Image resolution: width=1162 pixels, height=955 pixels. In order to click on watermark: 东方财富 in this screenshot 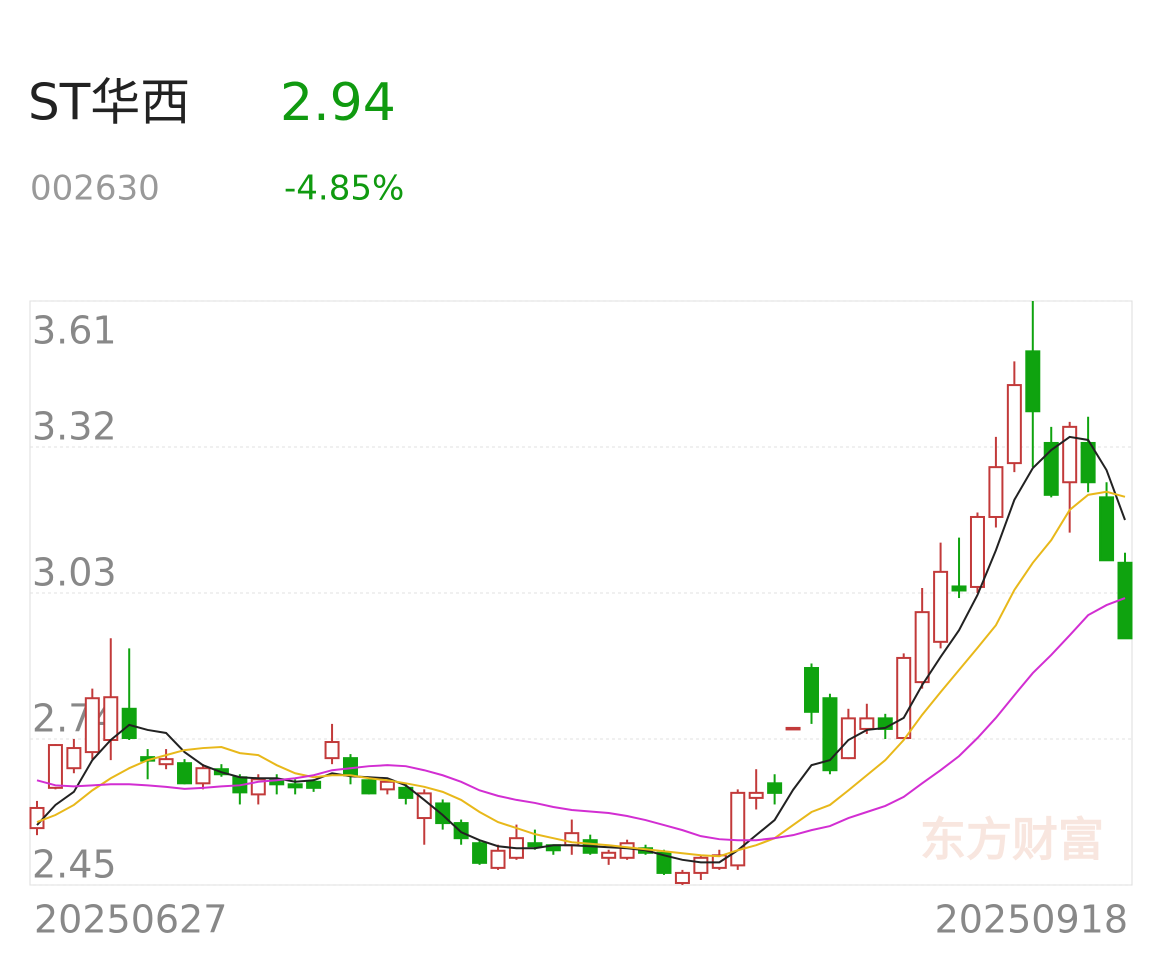, I will do `click(1012, 840)`.